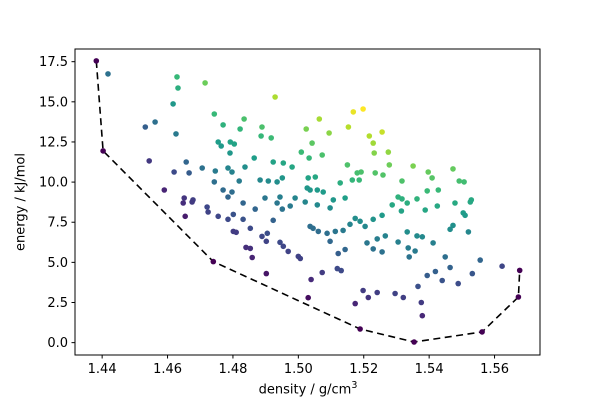  What do you see at coordinates (57, 223) in the screenshot?
I see `y-tick-label: 7.5` at bounding box center [57, 223].